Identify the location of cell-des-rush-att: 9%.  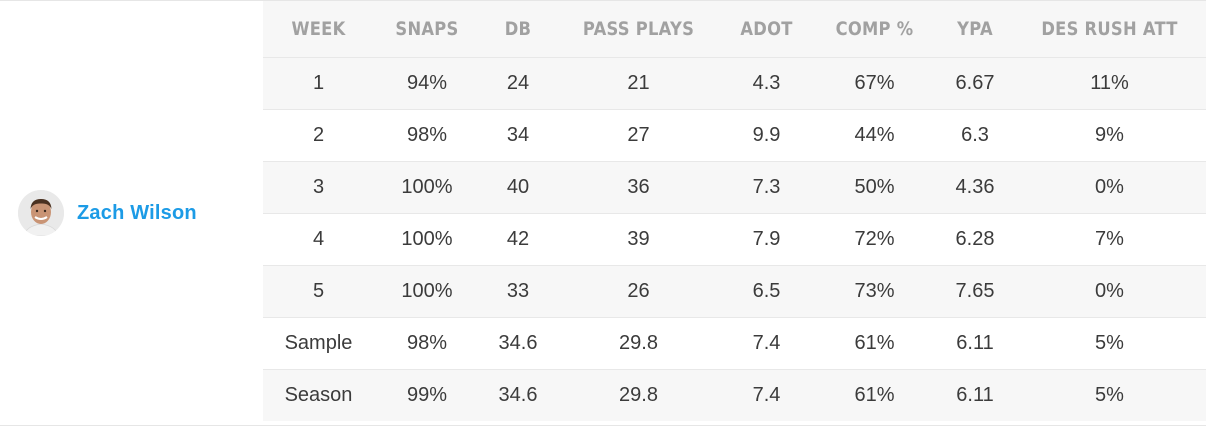
(1109, 134).